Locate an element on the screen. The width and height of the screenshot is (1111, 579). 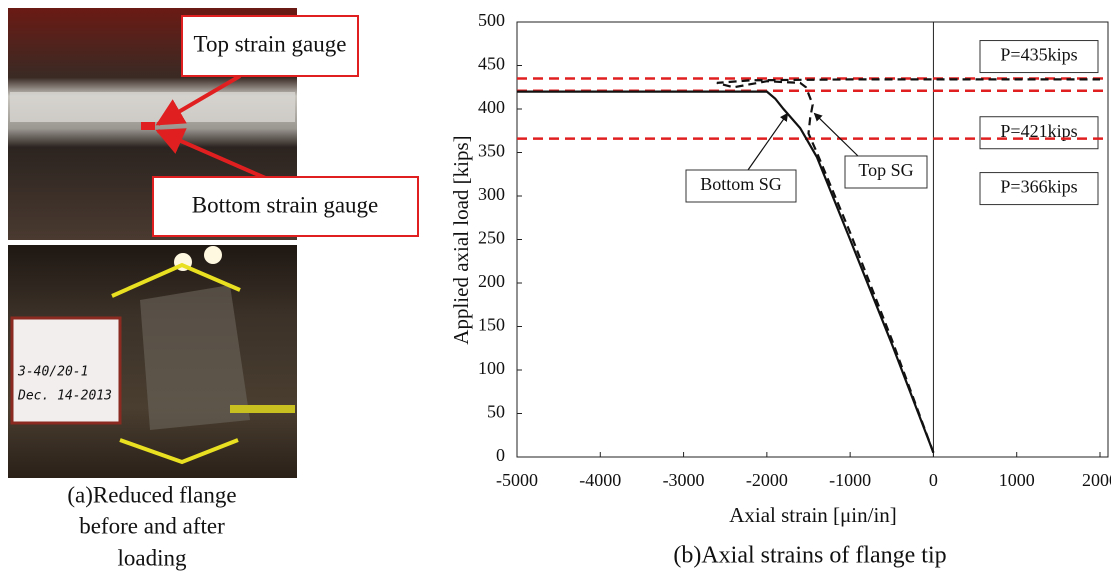
series-label: Top SG is located at coordinates (885, 170).